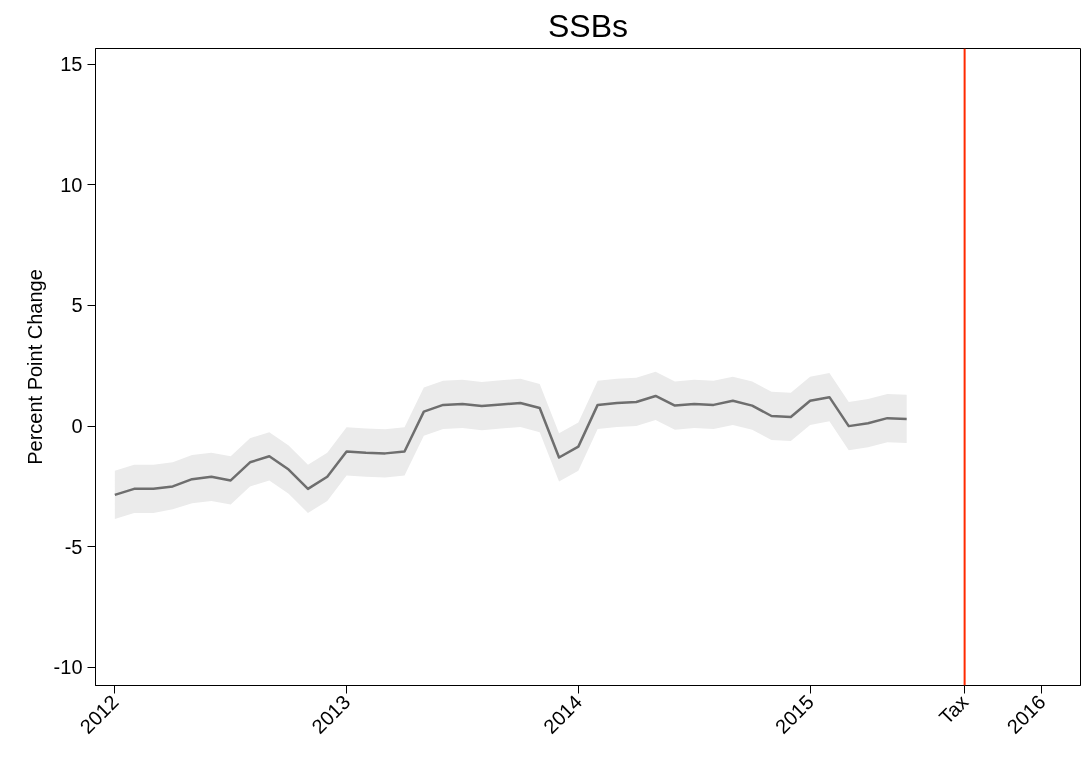 This screenshot has width=1089, height=761. What do you see at coordinates (588, 25) in the screenshot?
I see `chart-title: SSBs` at bounding box center [588, 25].